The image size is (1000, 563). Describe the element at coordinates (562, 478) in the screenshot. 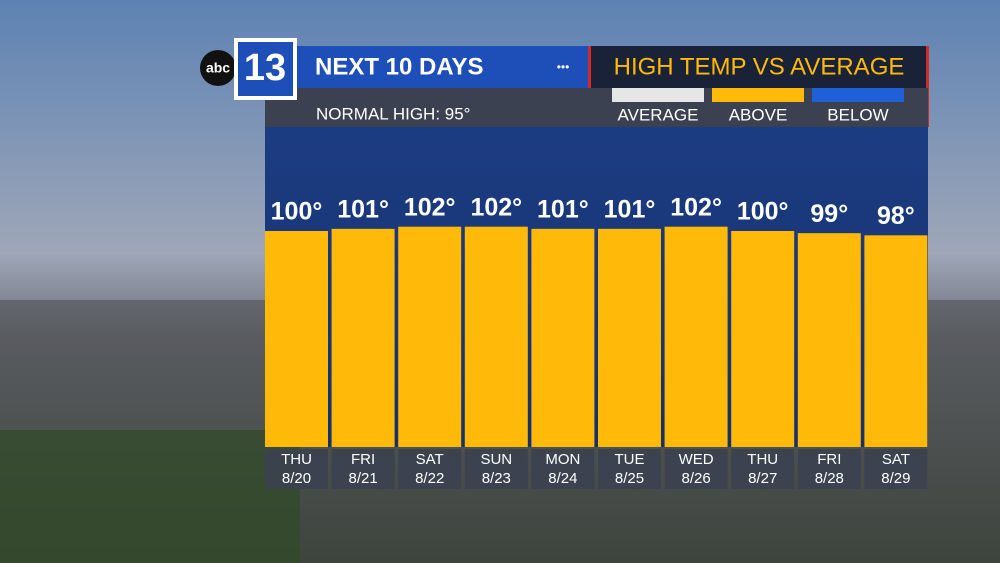

I see `x-tick-date: 8/24` at that location.